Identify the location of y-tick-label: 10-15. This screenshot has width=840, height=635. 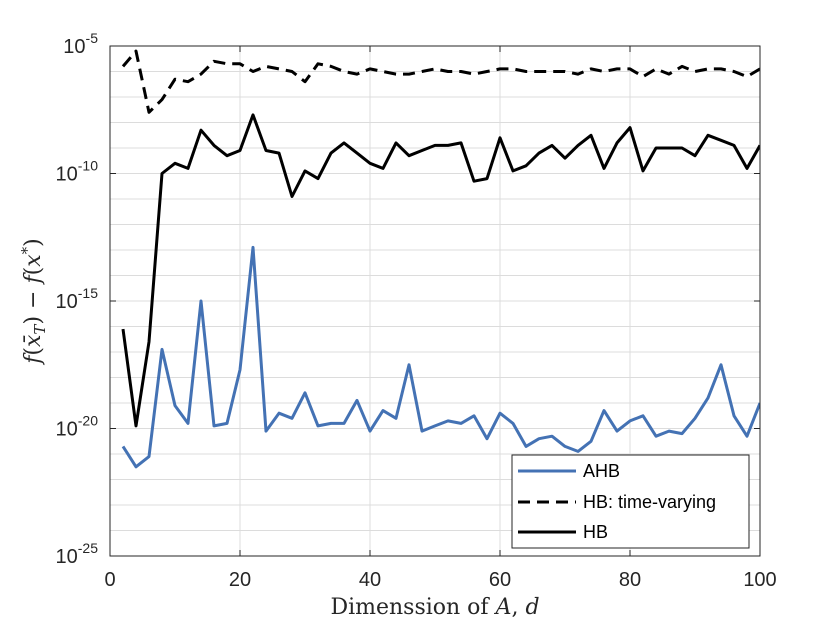
(77, 299).